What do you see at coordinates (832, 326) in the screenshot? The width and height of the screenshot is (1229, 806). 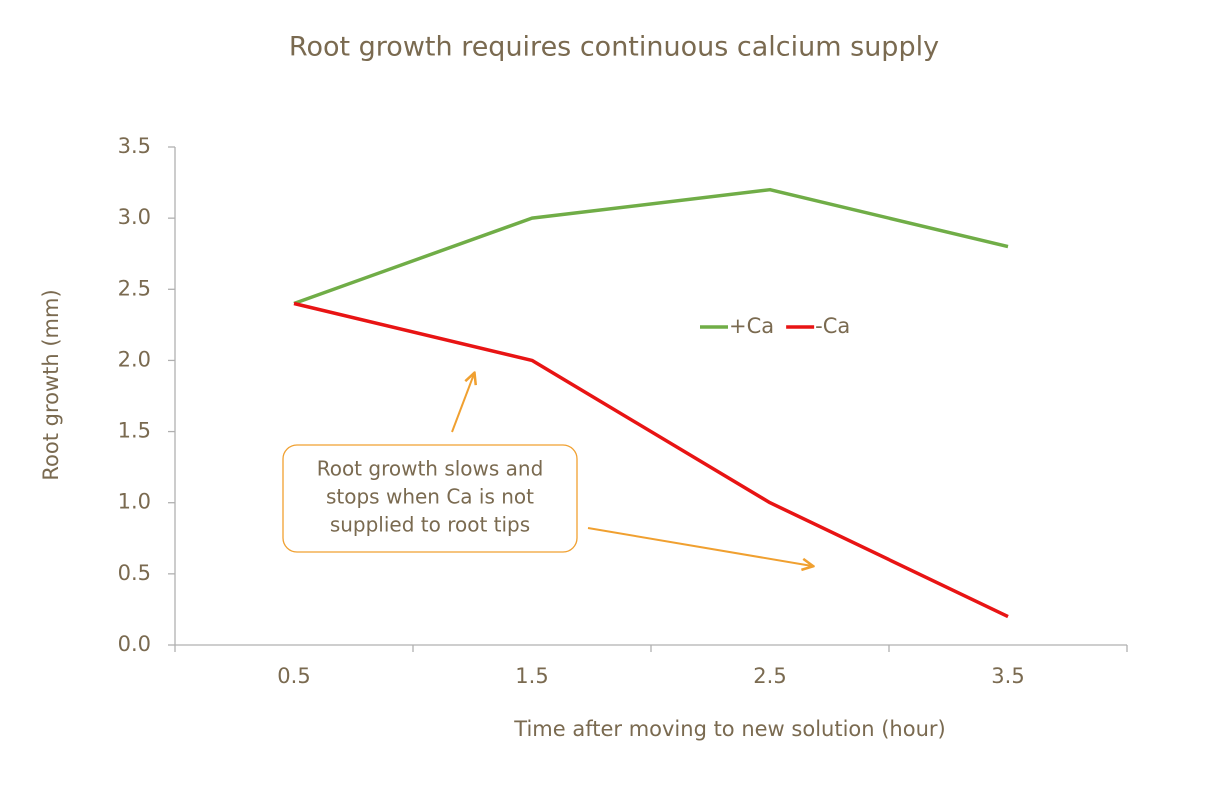 I see `legend-label: -Ca` at bounding box center [832, 326].